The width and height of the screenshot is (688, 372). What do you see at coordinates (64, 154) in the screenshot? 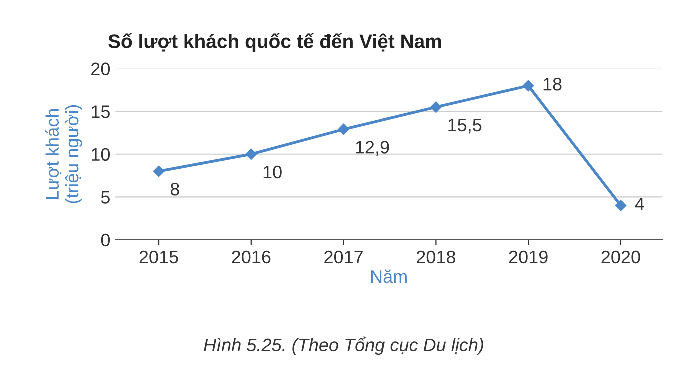
I see `y-axis-title: Lượt khách (triệu người)` at bounding box center [64, 154].